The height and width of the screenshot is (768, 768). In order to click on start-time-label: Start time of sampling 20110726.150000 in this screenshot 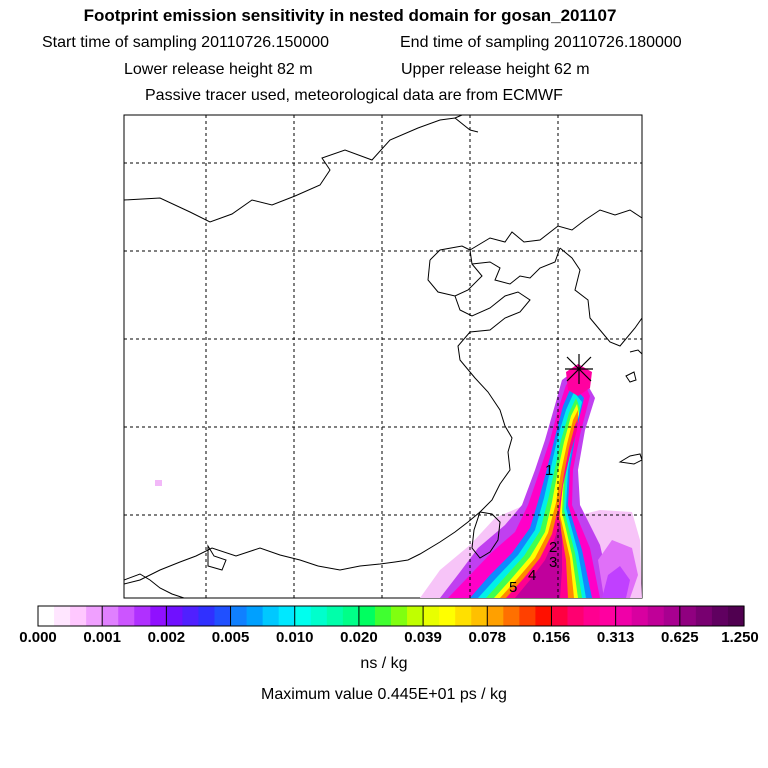, I will do `click(186, 42)`.